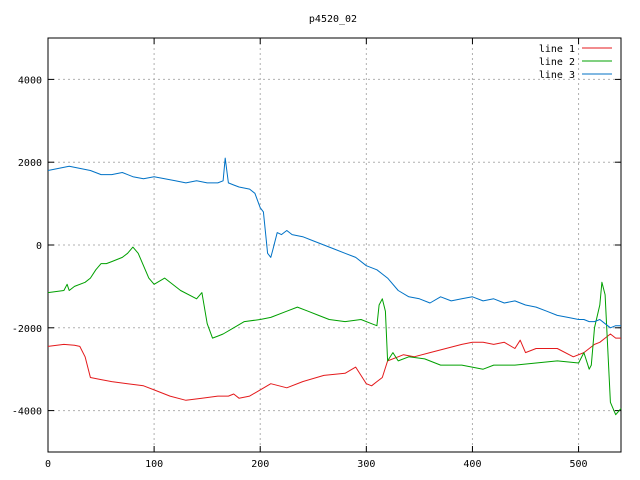 This screenshot has width=640, height=480. Describe the element at coordinates (260, 464) in the screenshot. I see `x-tick-label: 200` at that location.